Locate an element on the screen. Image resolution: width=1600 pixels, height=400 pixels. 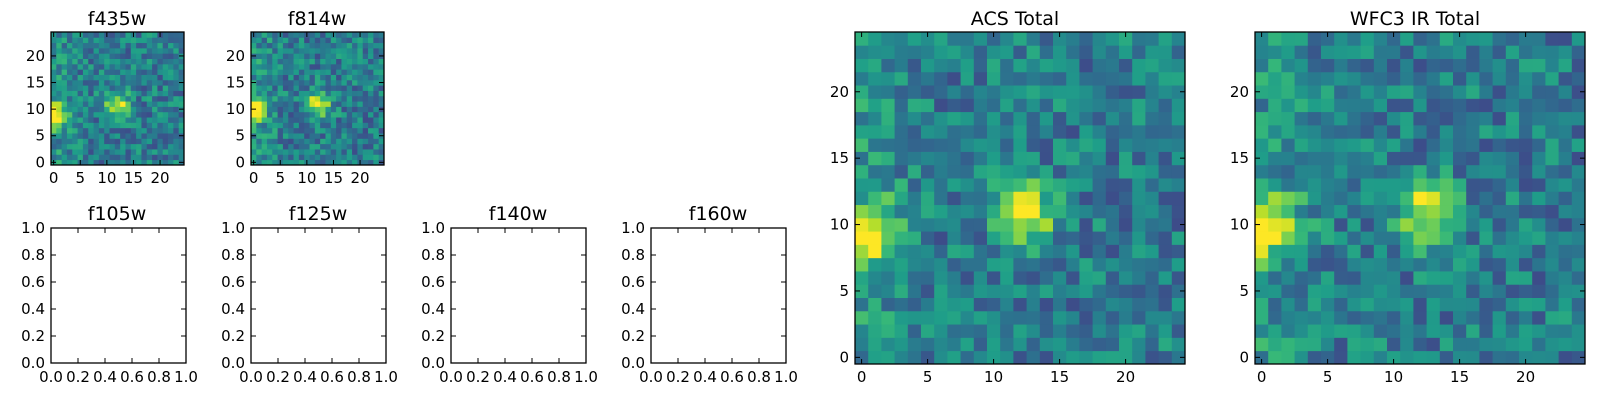
y-tick-label: 0.6 is located at coordinates (33, 282).